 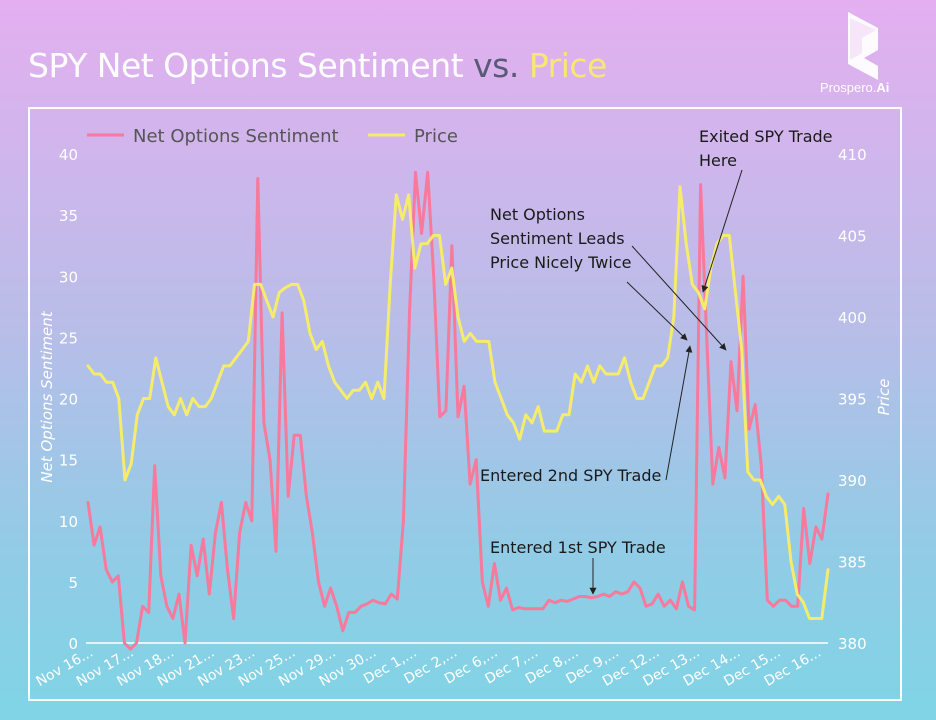 I want to click on y-tick-label: 25, so click(x=68, y=338).